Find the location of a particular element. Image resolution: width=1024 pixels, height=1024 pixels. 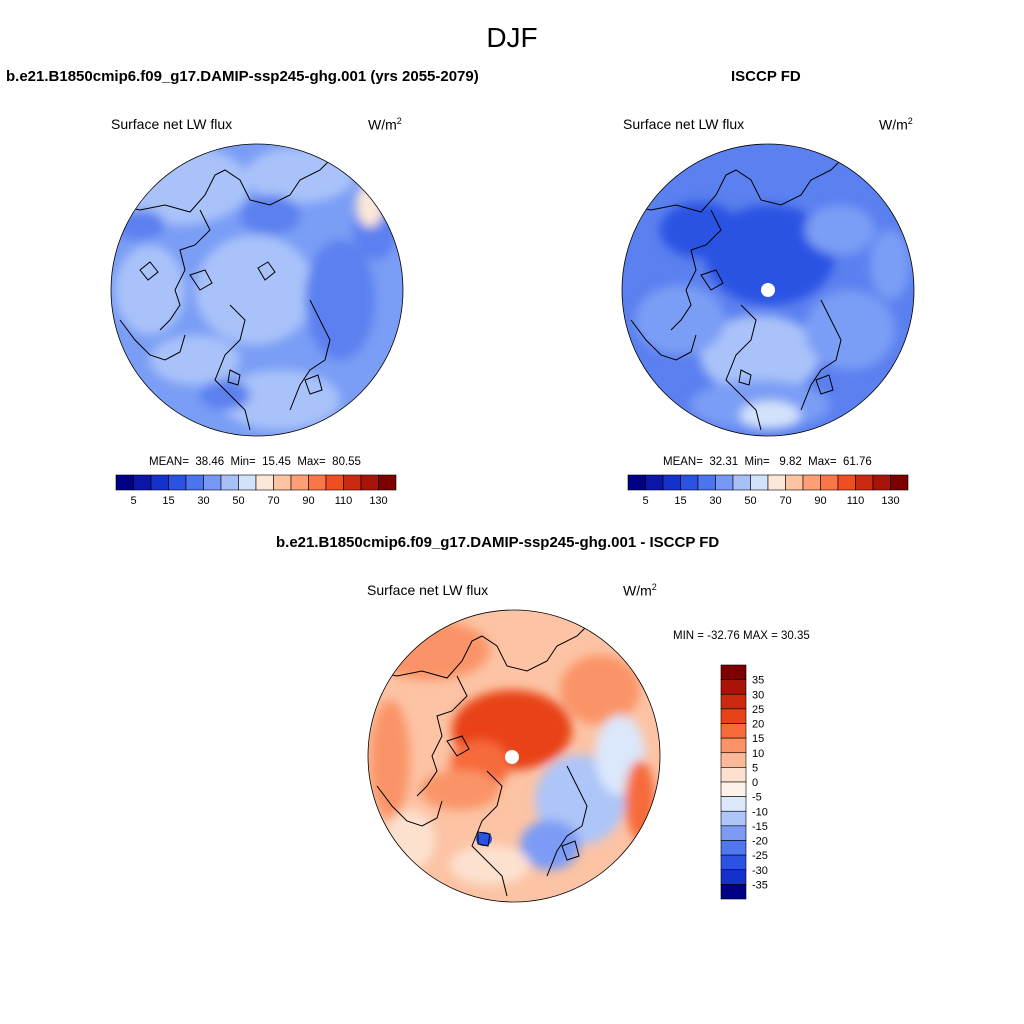

colorbar-tick-label: -35 is located at coordinates (760, 885).